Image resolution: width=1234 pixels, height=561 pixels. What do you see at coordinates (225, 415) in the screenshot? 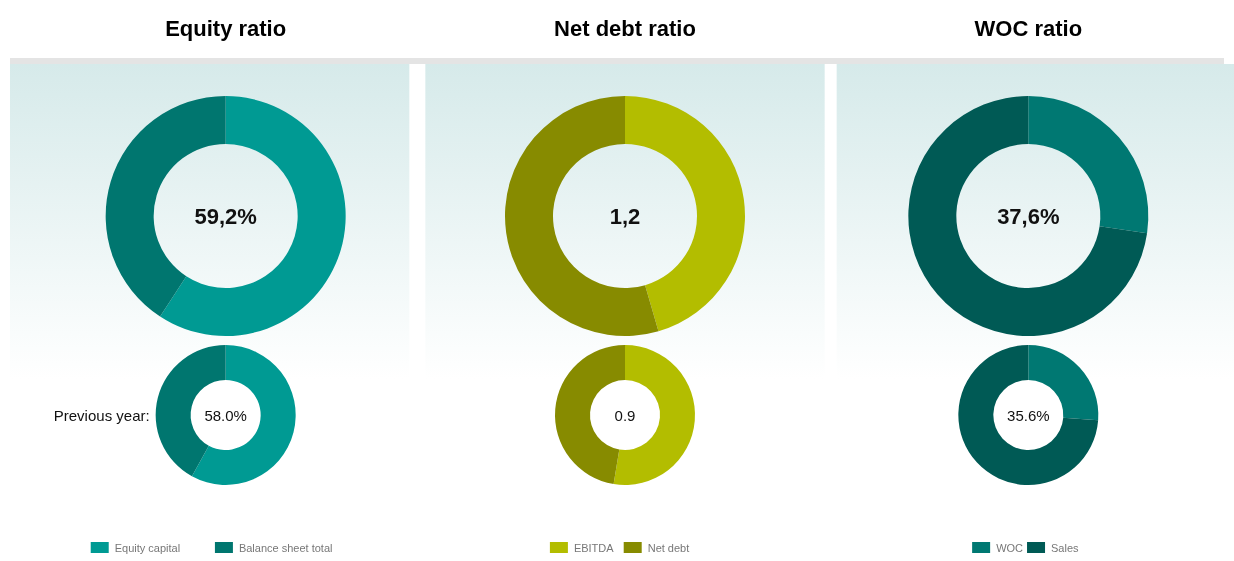
I see `text: 58.0%` at bounding box center [225, 415].